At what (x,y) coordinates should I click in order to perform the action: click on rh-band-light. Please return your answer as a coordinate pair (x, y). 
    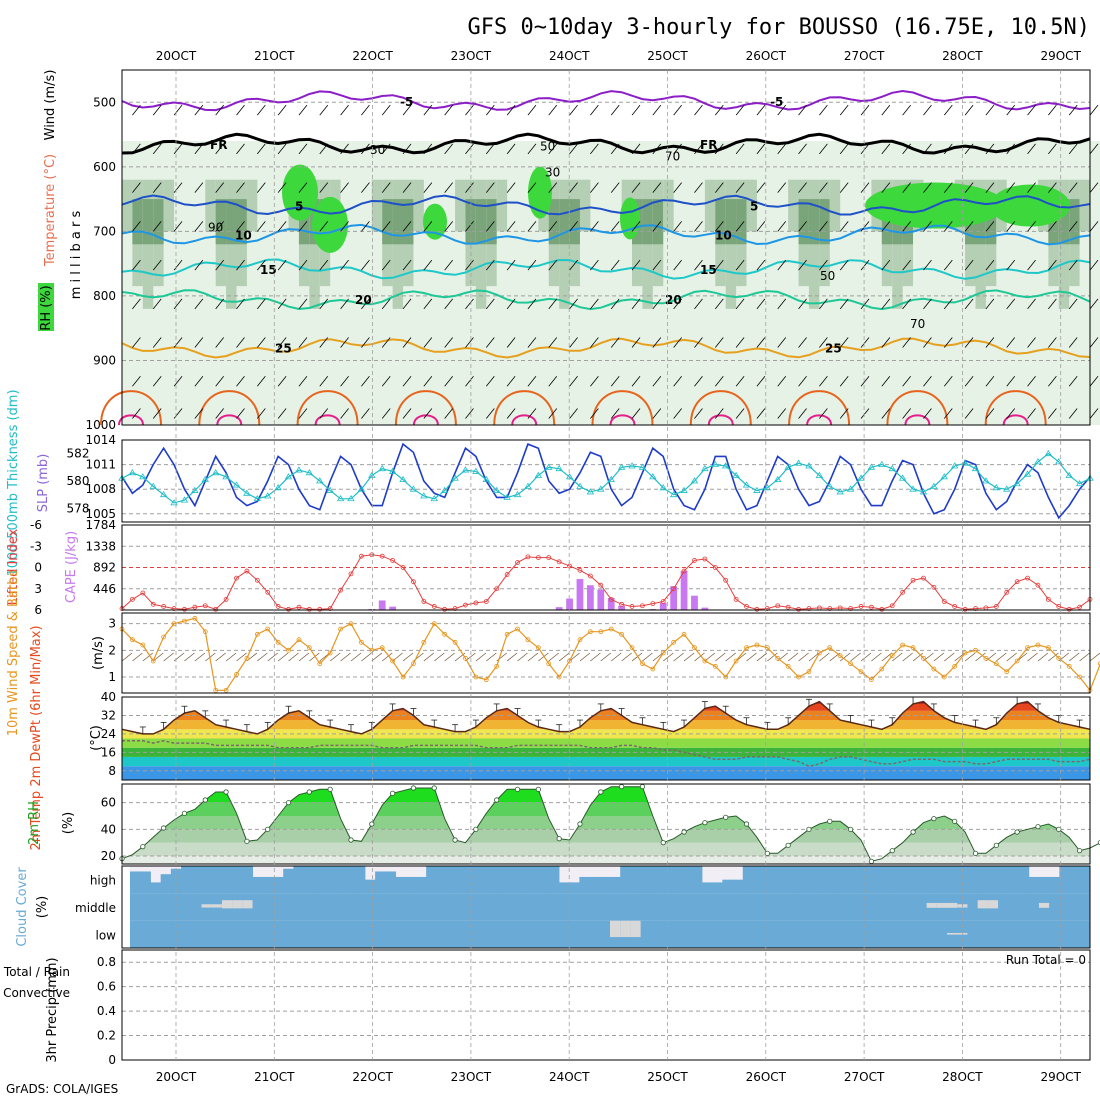
    Looking at the image, I should click on (846, 283).